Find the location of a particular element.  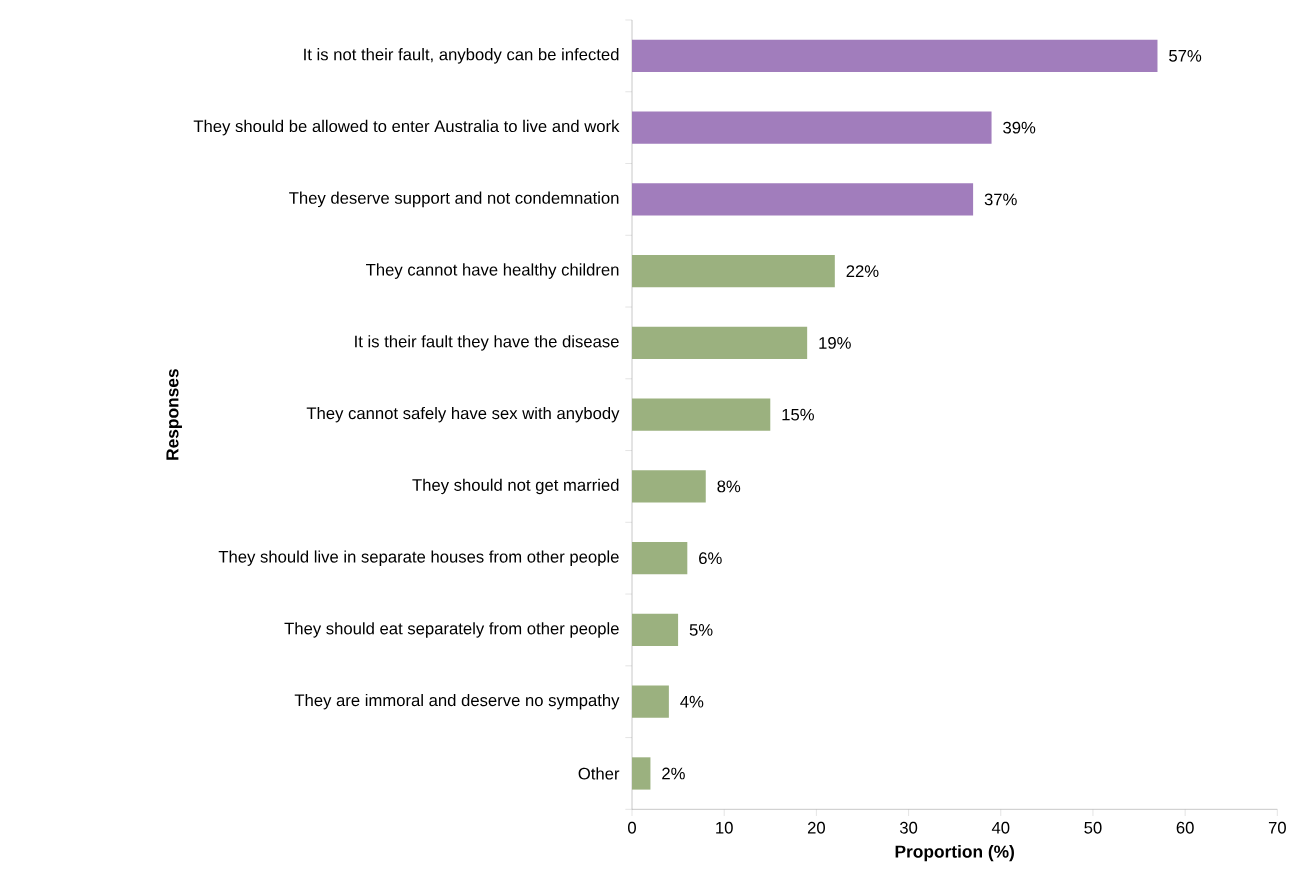

y-tick-label: They should live in separate houses from other people is located at coordinates (418, 558).